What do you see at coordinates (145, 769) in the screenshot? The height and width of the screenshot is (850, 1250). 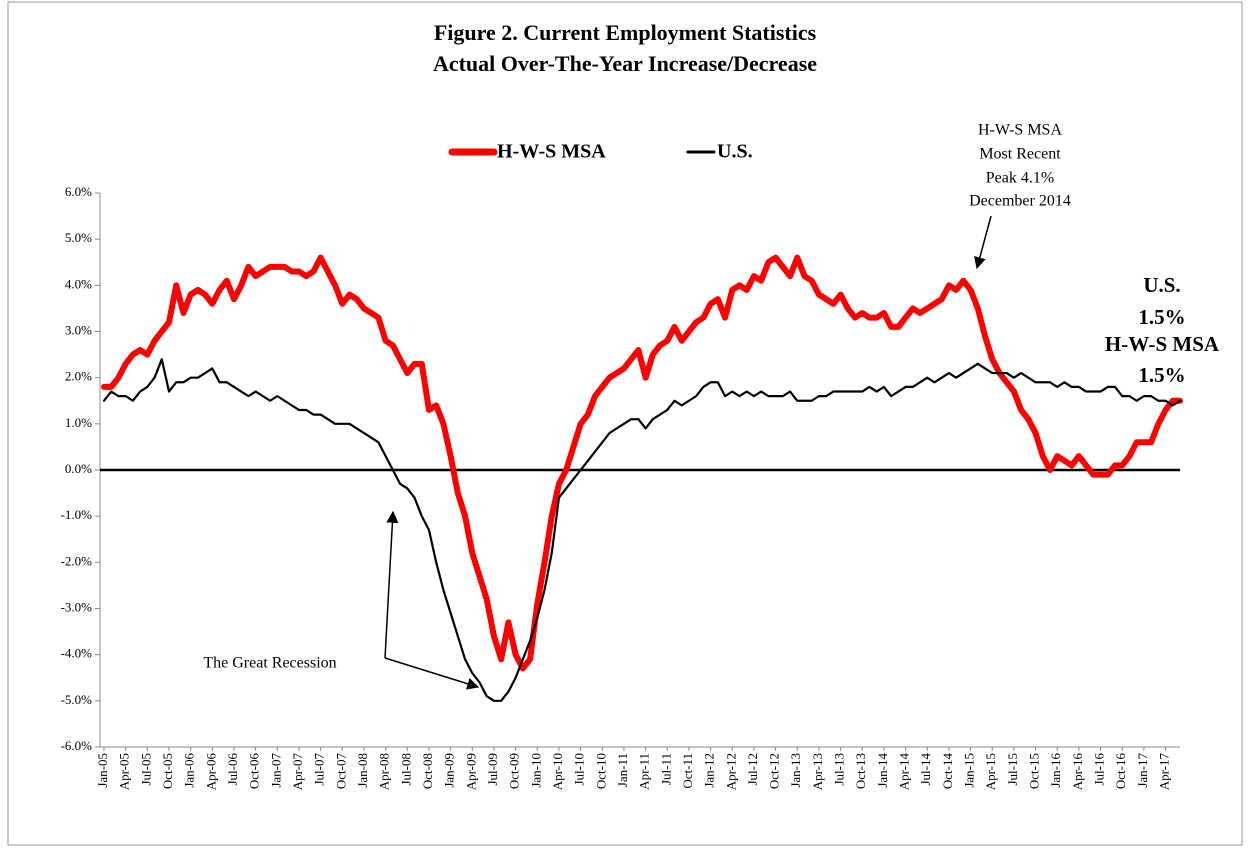 I see `x-tick-label: Jul-05` at bounding box center [145, 769].